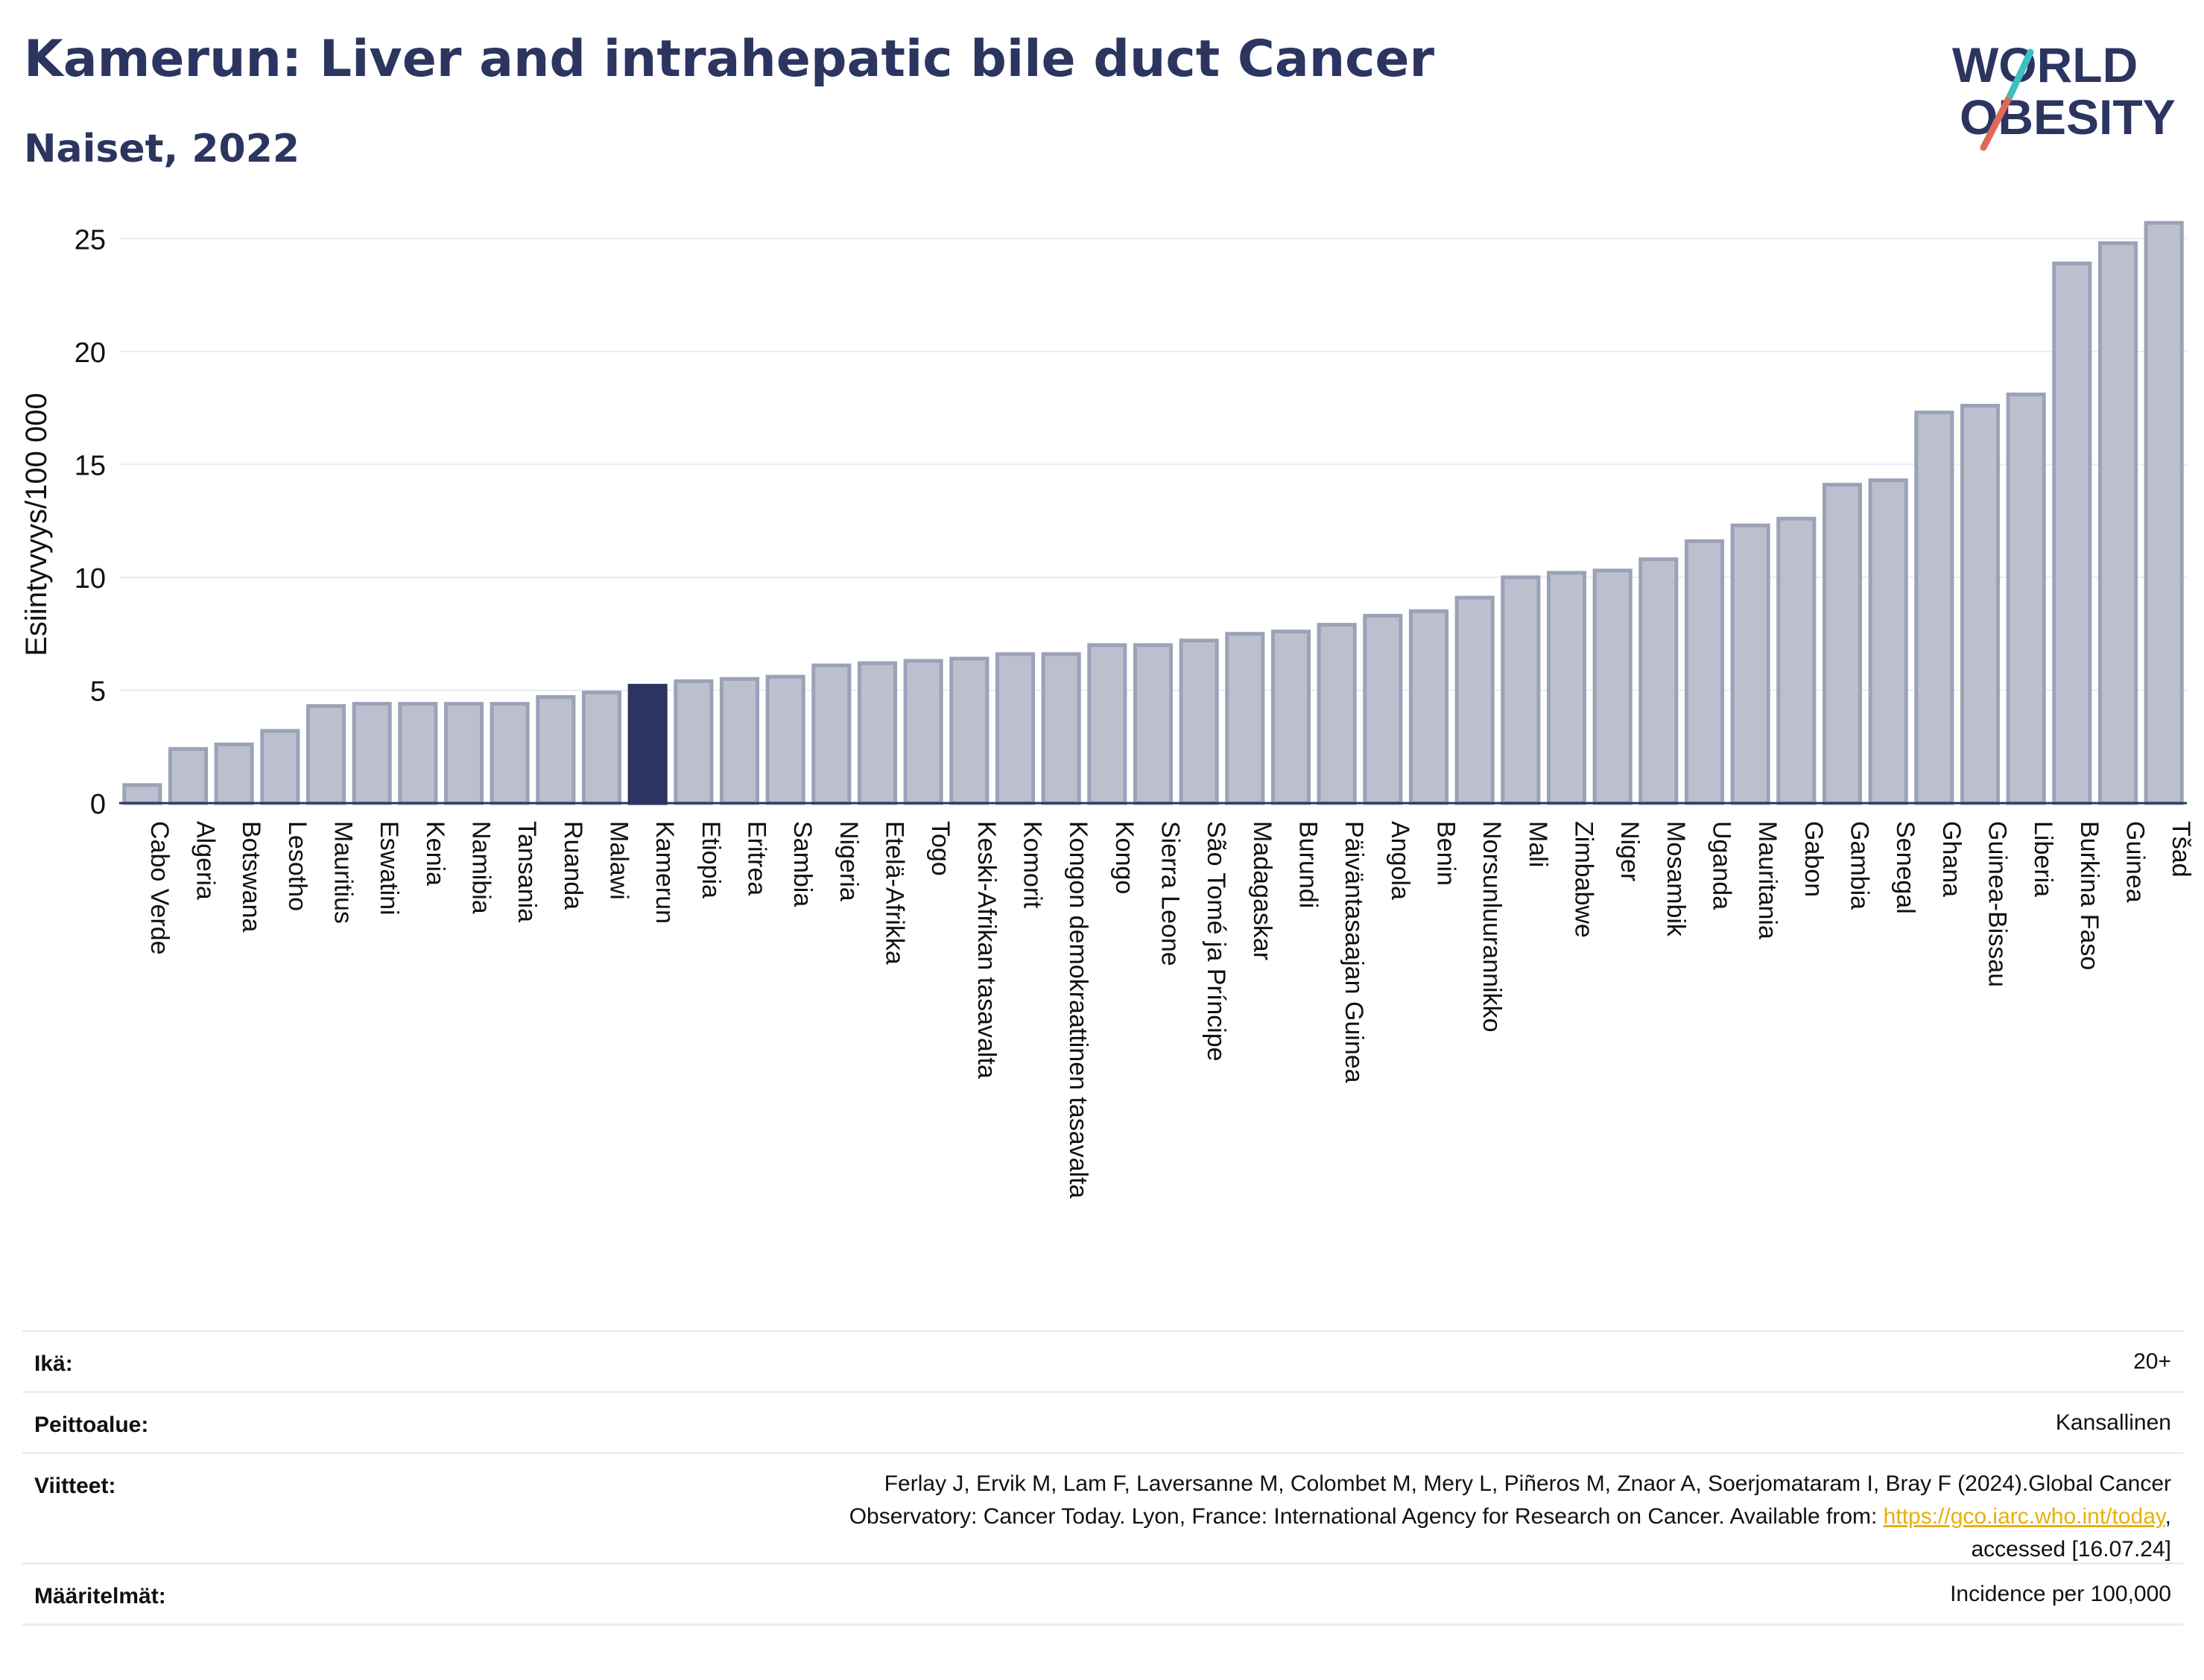 This screenshot has height=1680, width=2204. Describe the element at coordinates (1446, 853) in the screenshot. I see `x-tick-label: Benin` at that location.